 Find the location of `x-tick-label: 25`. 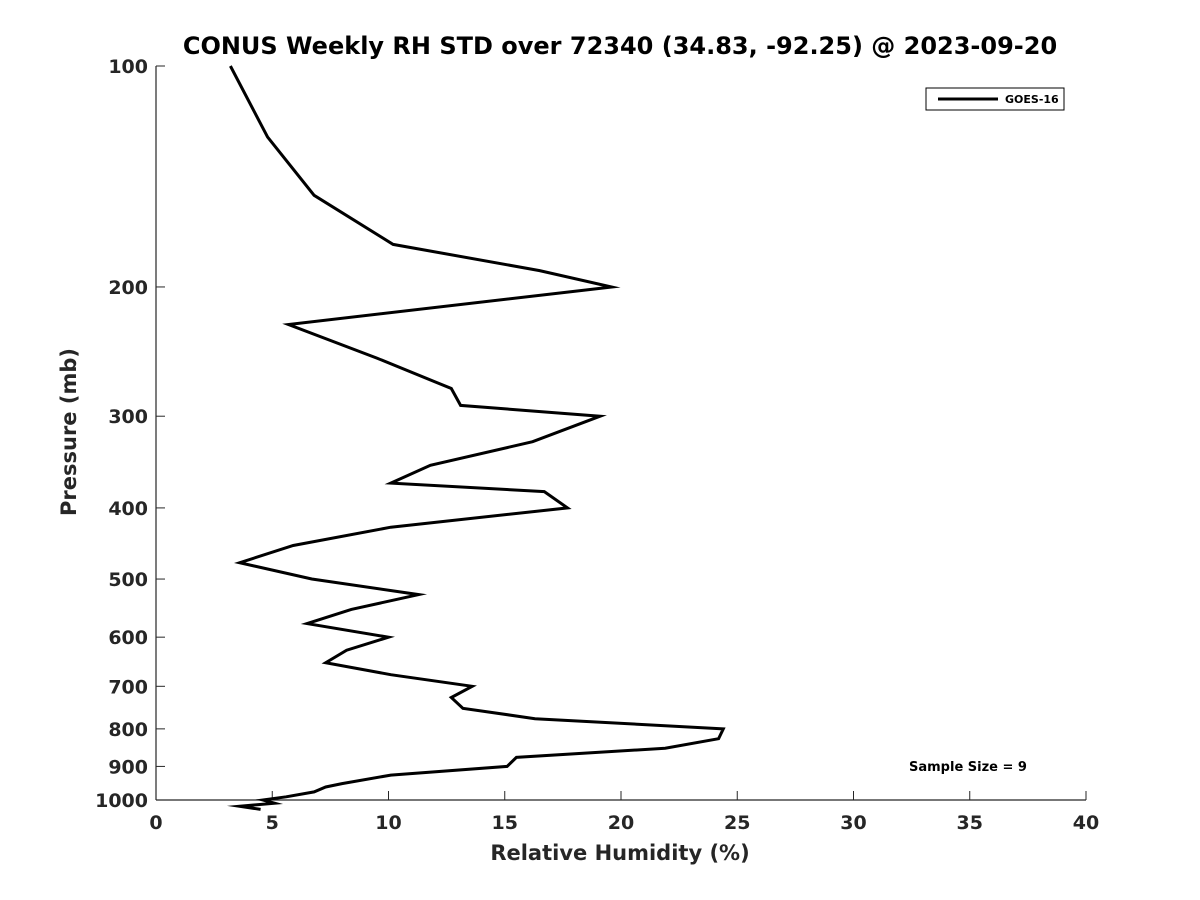

x-tick-label: 25 is located at coordinates (737, 823).